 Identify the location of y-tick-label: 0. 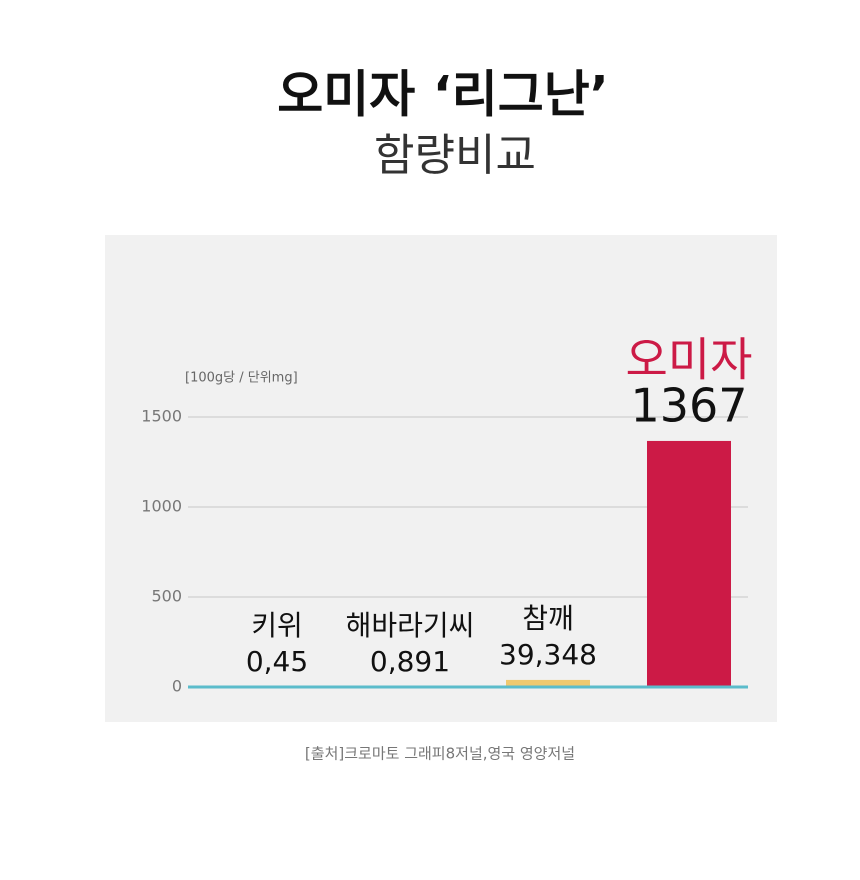
(177, 686).